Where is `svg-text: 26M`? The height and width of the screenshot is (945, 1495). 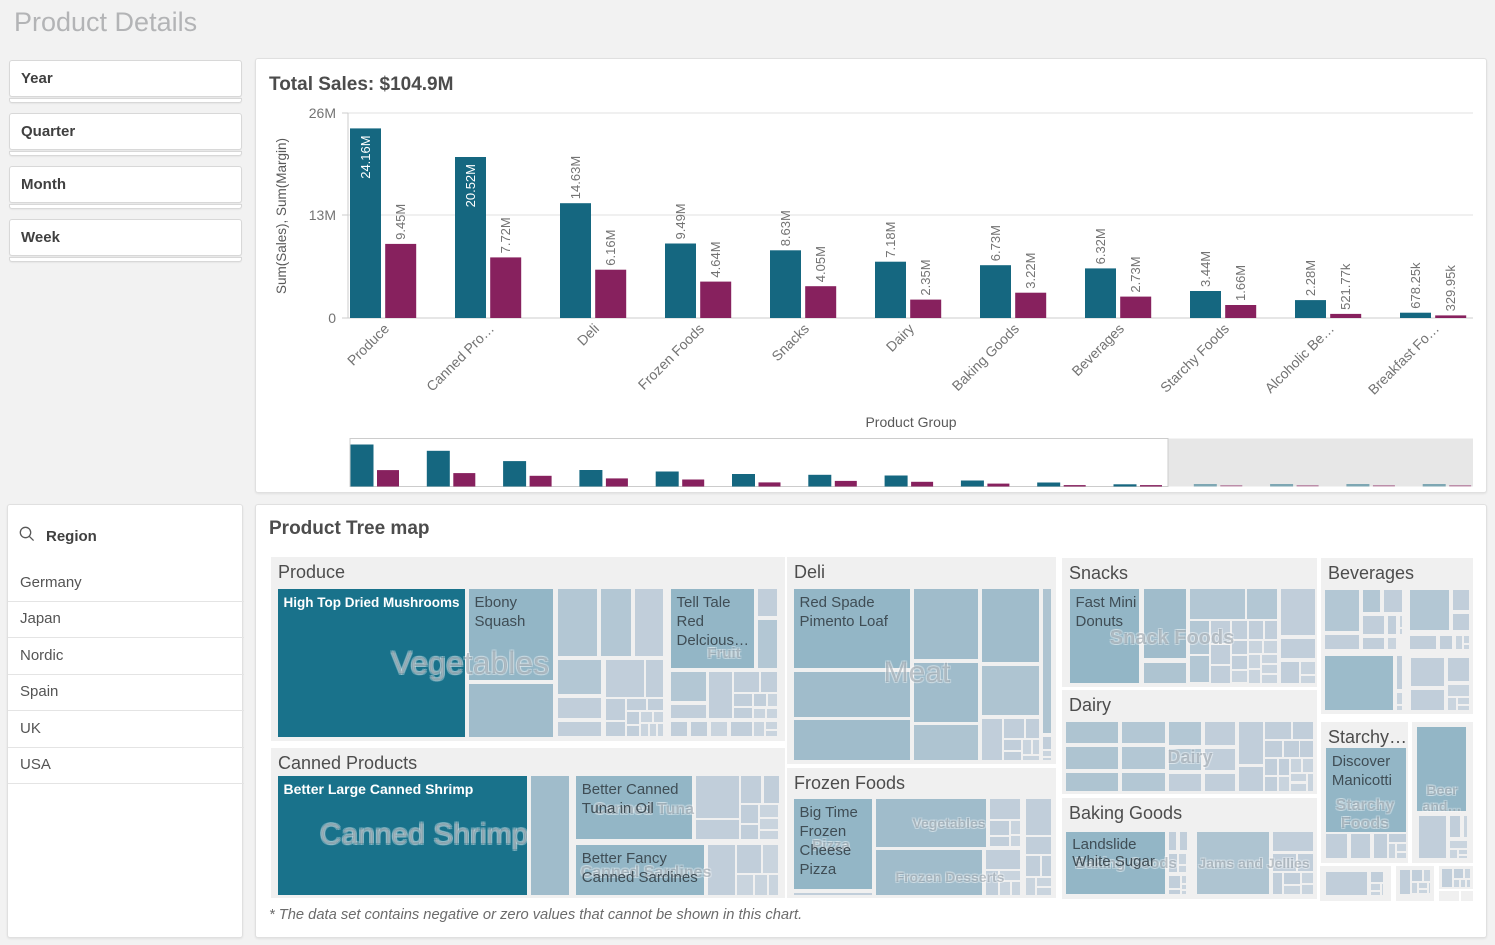
svg-text: 26M is located at coordinates (322, 113).